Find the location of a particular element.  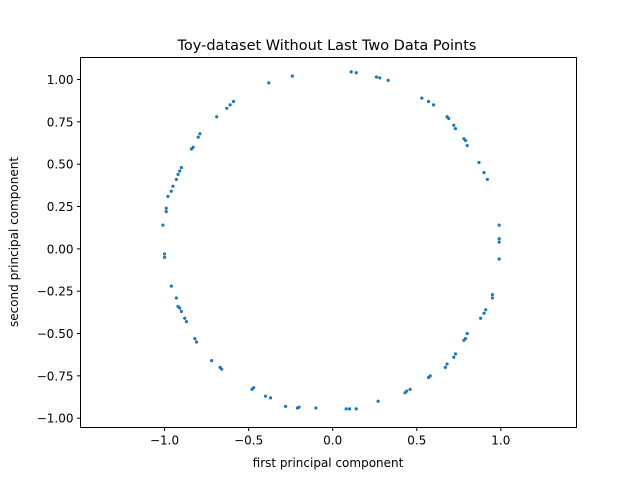

y-tick-label: −1.00 is located at coordinates (55, 419).